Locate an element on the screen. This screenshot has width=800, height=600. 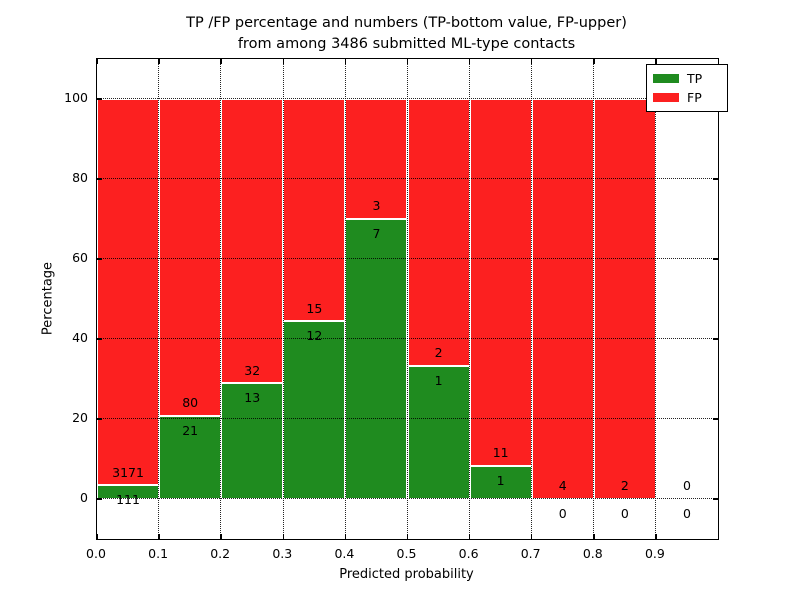
x-tick-label: 0.2 is located at coordinates (220, 553).